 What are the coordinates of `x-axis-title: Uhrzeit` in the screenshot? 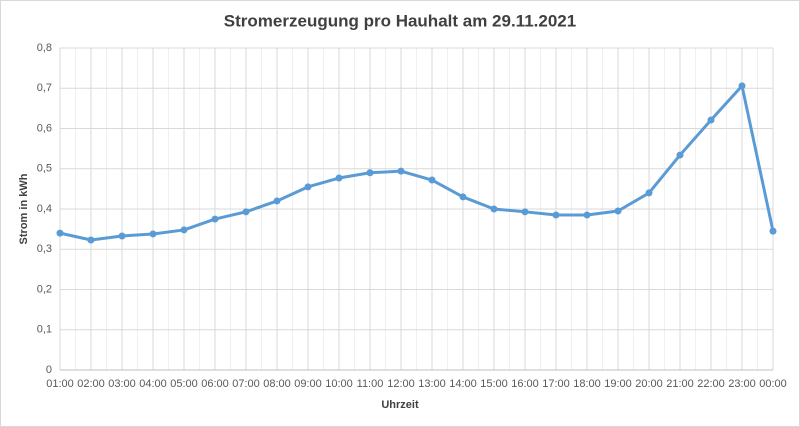 It's located at (400, 405).